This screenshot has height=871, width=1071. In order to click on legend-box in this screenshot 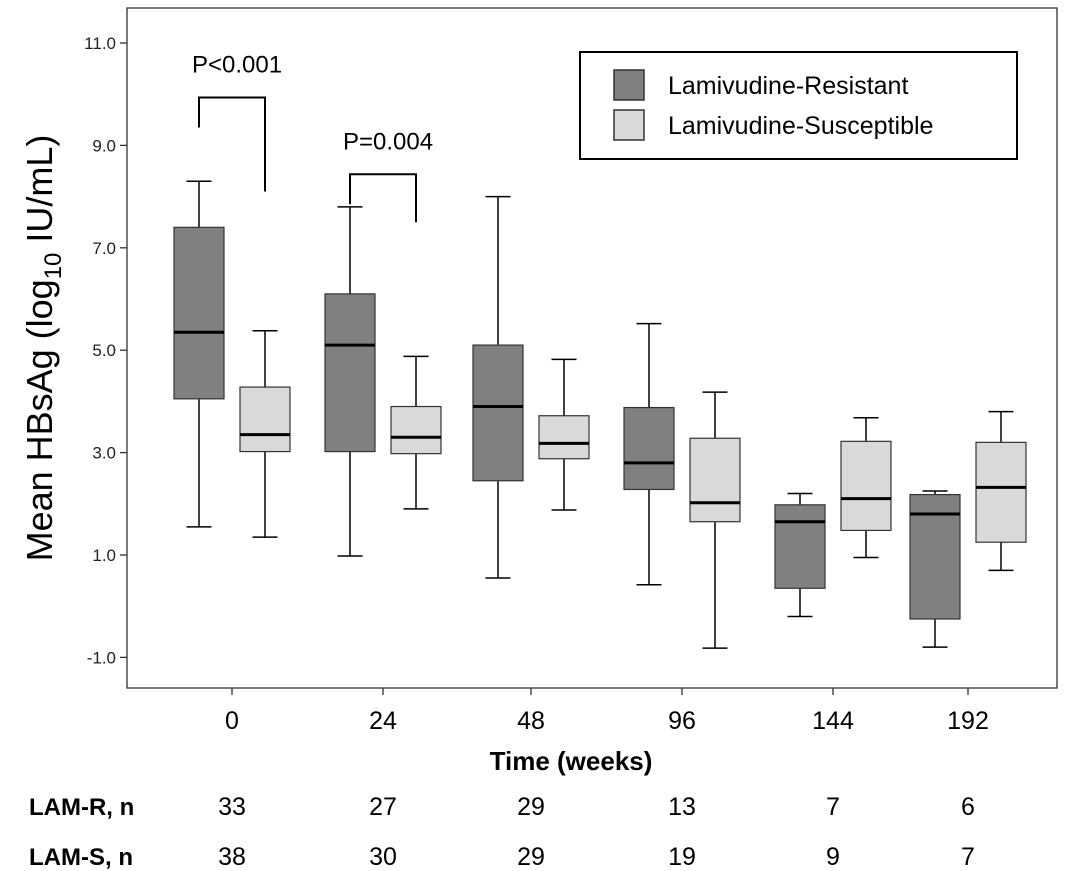, I will do `click(798, 105)`.